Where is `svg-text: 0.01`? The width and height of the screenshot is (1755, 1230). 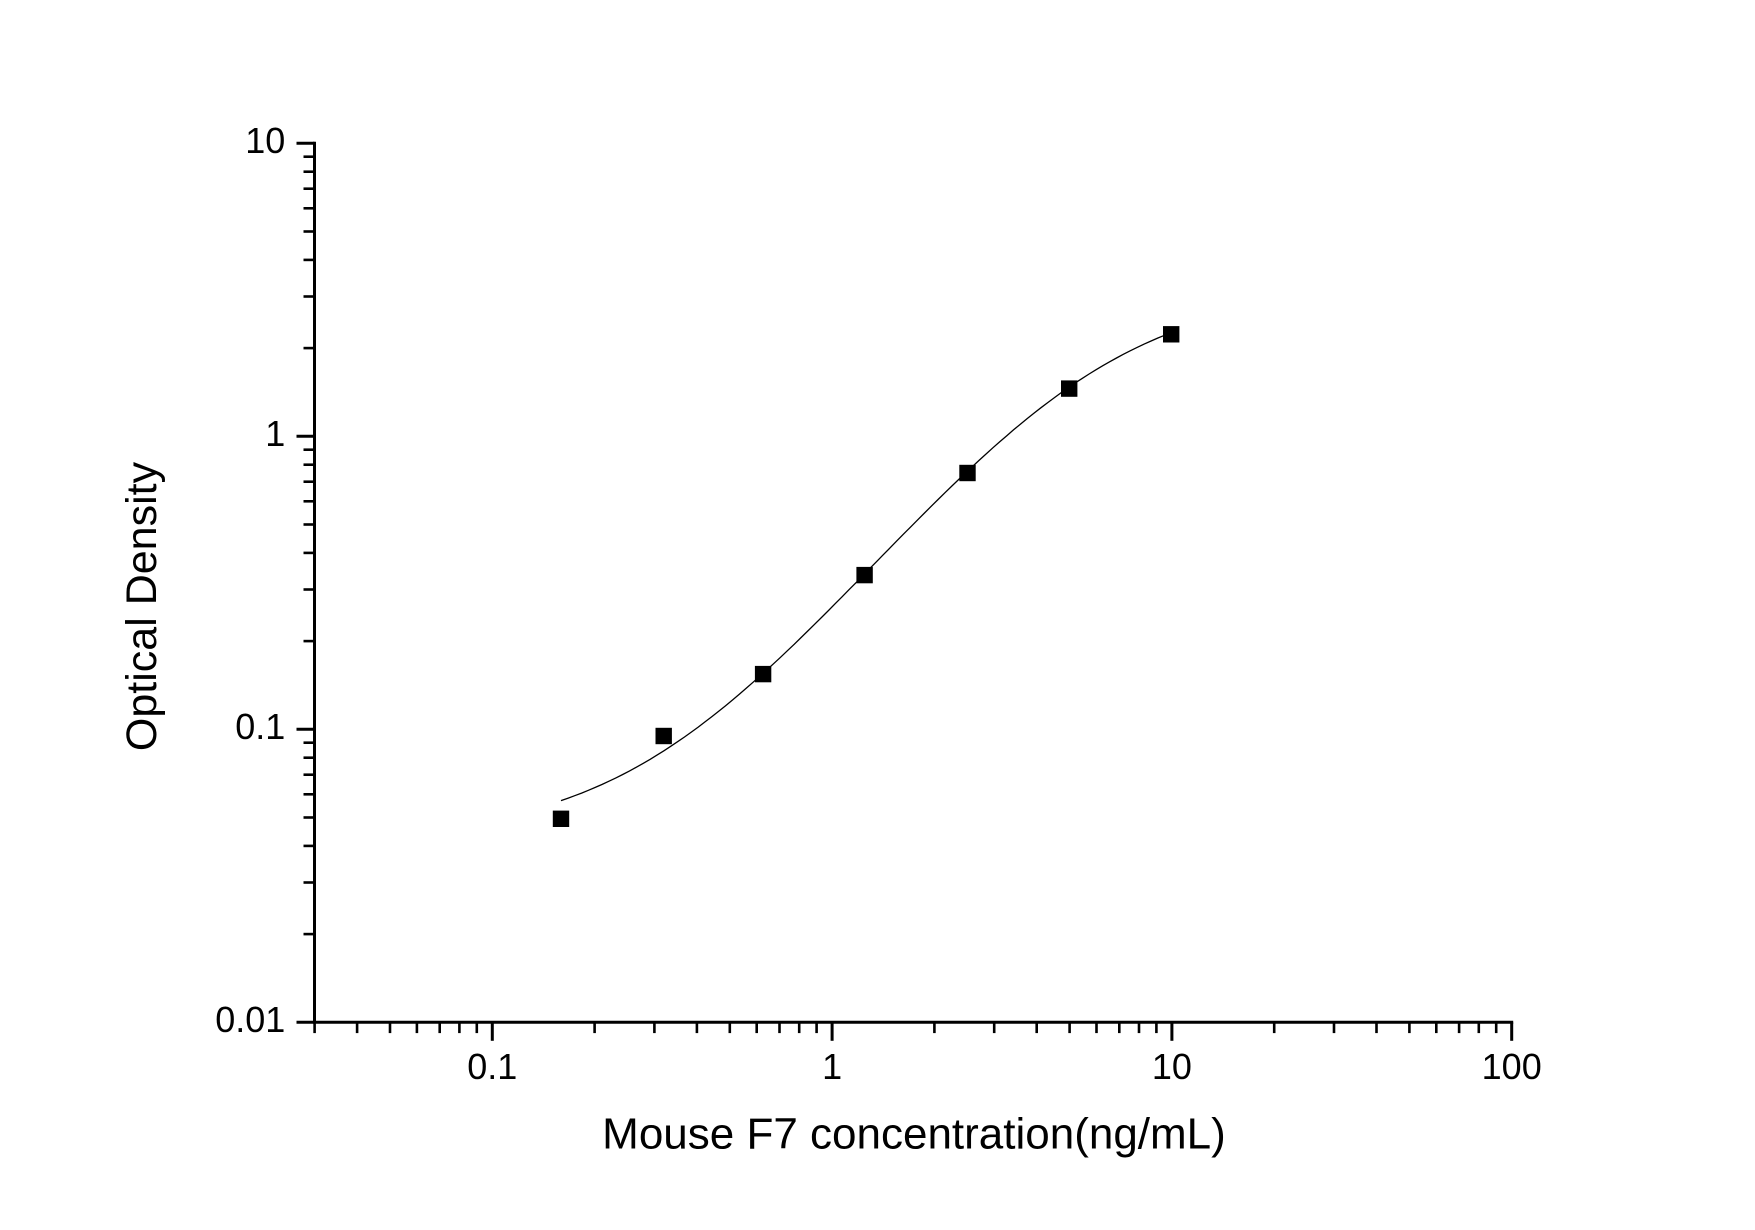 svg-text: 0.01 is located at coordinates (250, 1019).